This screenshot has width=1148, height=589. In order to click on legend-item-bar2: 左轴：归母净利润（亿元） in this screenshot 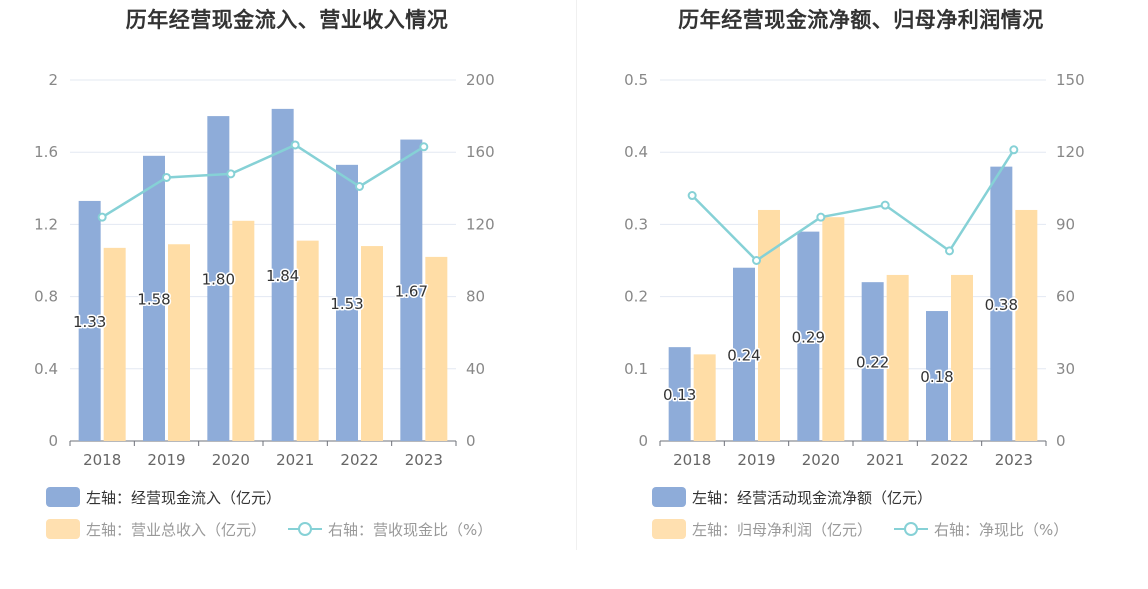, I will do `click(762, 529)`.